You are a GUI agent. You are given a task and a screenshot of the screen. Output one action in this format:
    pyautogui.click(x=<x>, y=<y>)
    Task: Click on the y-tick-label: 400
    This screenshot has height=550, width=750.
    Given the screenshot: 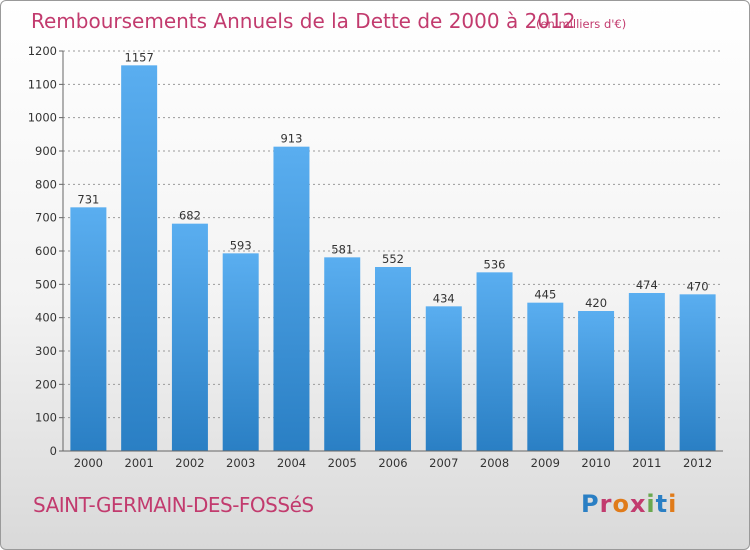 What is the action you would take?
    pyautogui.click(x=46, y=318)
    